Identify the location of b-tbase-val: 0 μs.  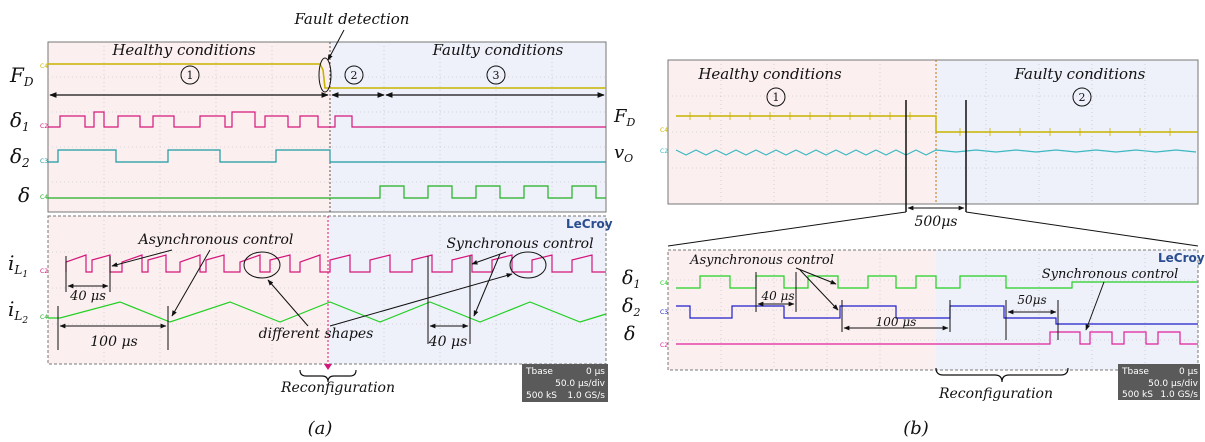
(1188, 372).